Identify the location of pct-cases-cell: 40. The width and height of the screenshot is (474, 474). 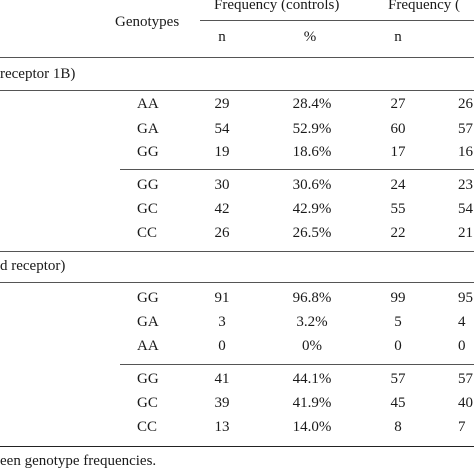
(465, 403).